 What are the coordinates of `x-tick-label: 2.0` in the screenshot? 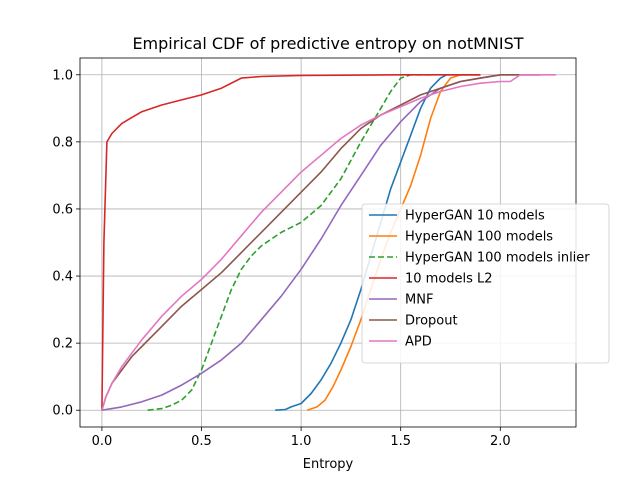 It's located at (500, 441).